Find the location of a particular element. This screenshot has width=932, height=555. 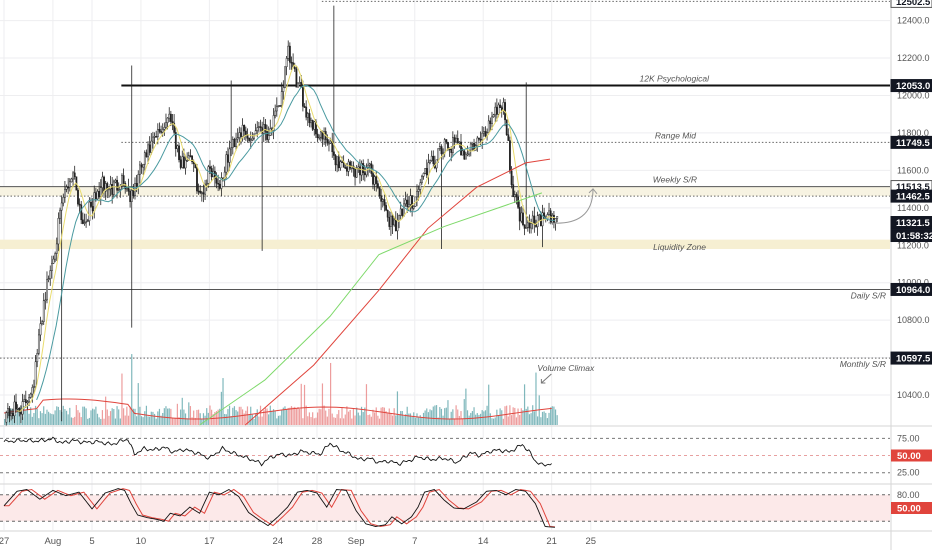

volume-climax-arrow is located at coordinates (546, 378).